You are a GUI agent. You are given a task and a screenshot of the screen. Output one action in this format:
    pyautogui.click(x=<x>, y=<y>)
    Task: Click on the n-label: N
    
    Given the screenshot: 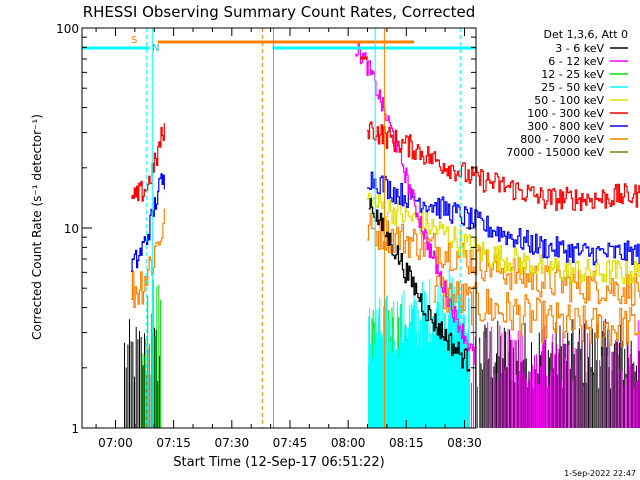 What is the action you would take?
    pyautogui.click(x=155, y=48)
    